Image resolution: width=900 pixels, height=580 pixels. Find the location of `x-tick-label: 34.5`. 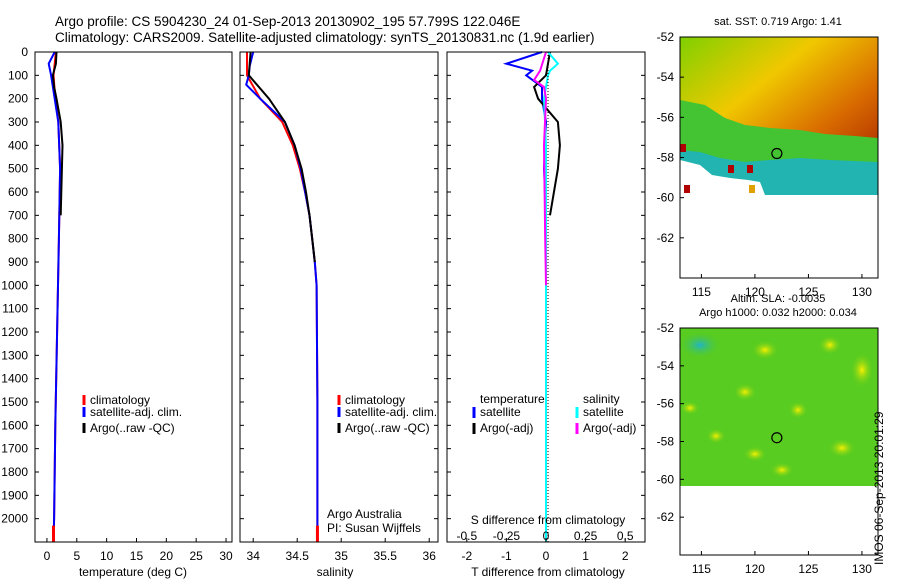

x-tick-label: 34.5 is located at coordinates (298, 556).